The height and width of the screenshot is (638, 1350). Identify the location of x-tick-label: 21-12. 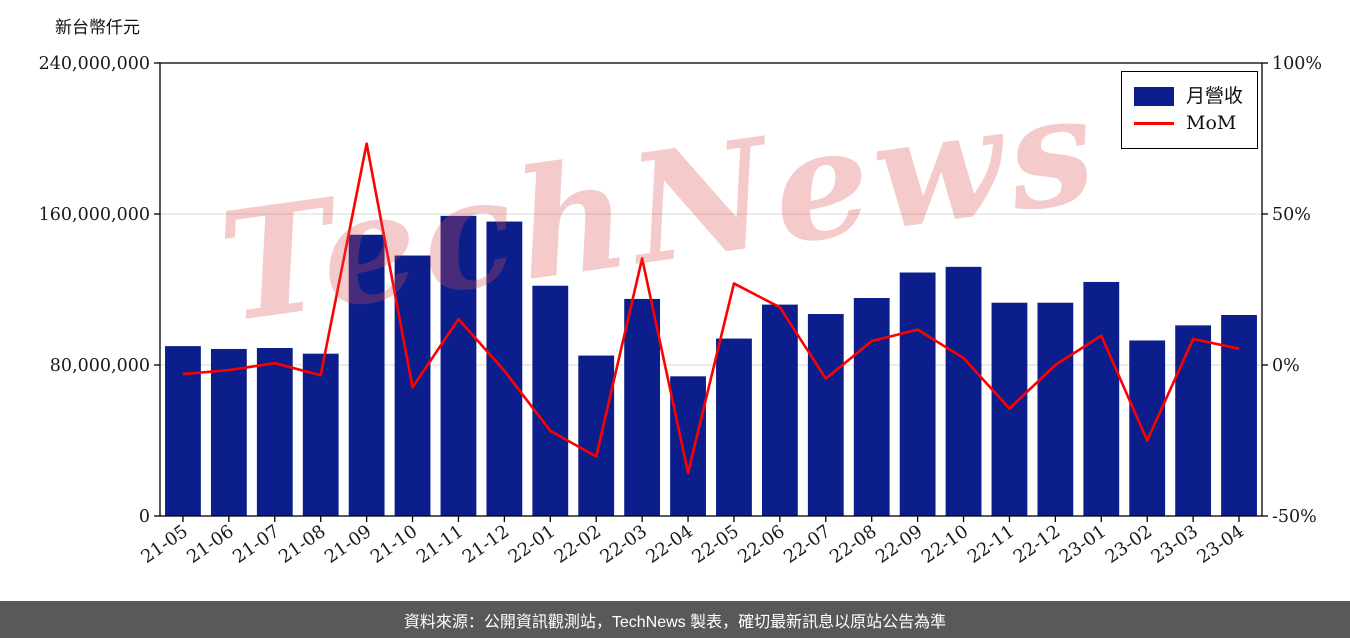
(486, 544).